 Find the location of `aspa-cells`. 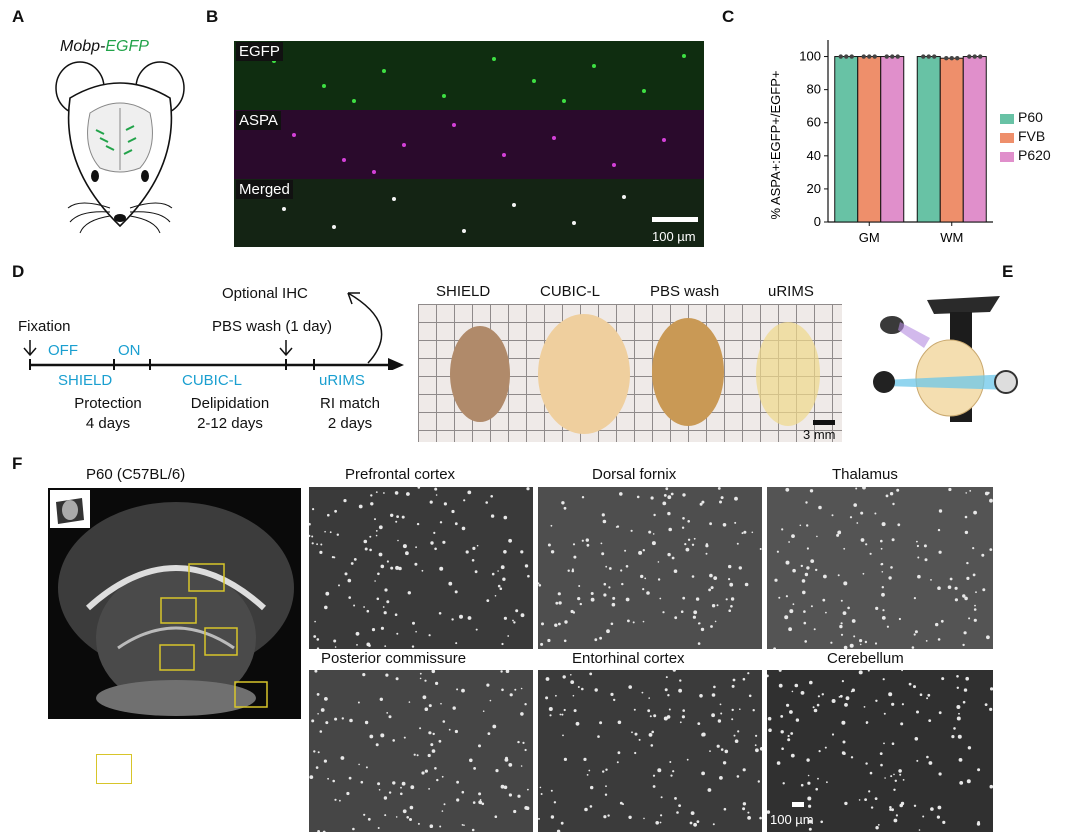

aspa-cells is located at coordinates (479, 148).